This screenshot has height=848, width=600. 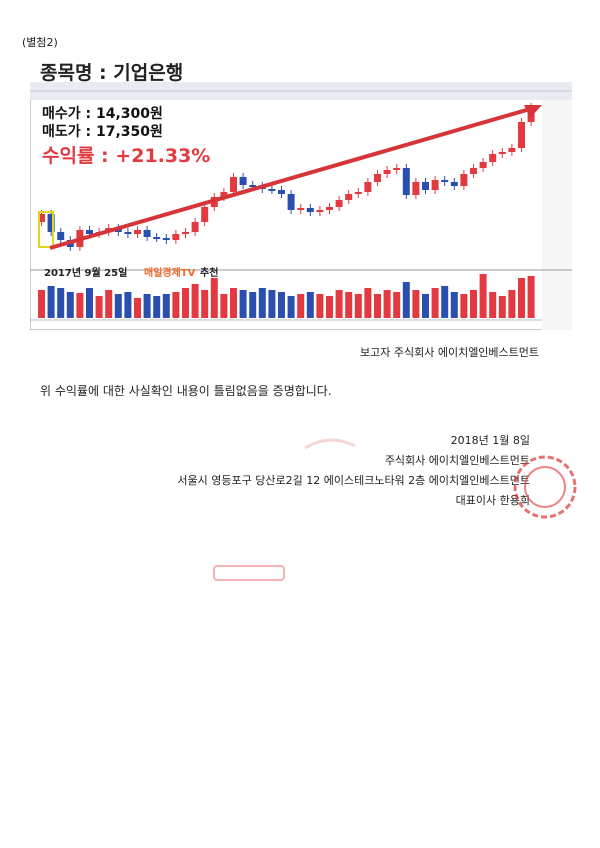 I want to click on faint-mark, so click(x=330, y=444).